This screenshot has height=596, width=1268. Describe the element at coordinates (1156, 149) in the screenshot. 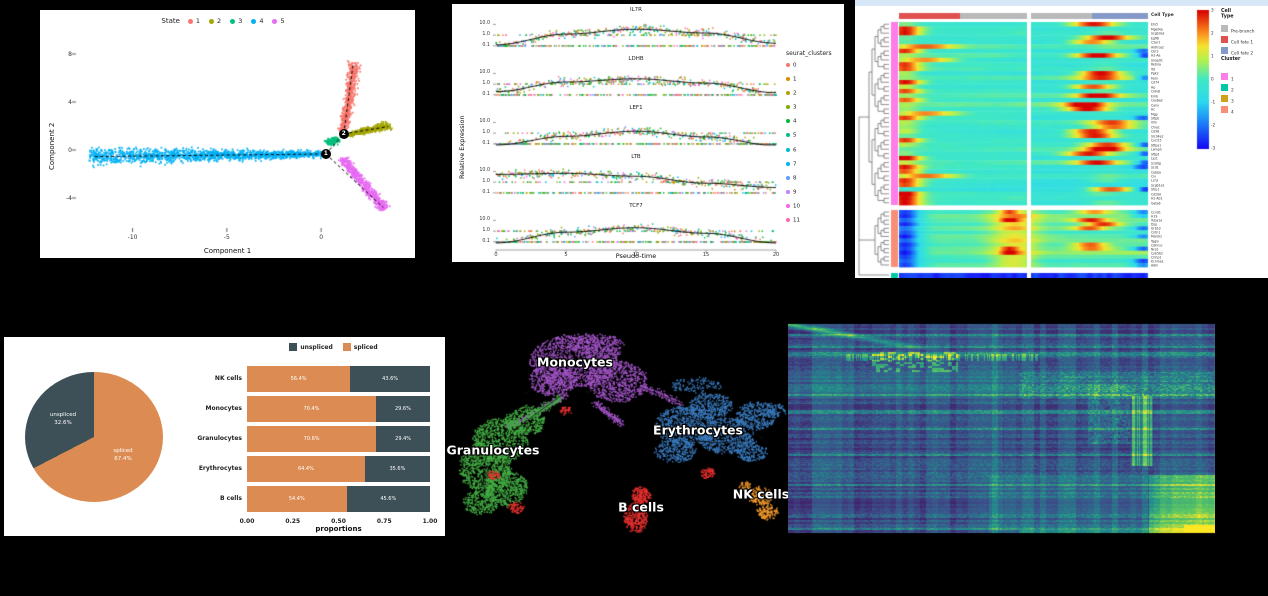

I see `gene-row-label: Lamp3` at that location.